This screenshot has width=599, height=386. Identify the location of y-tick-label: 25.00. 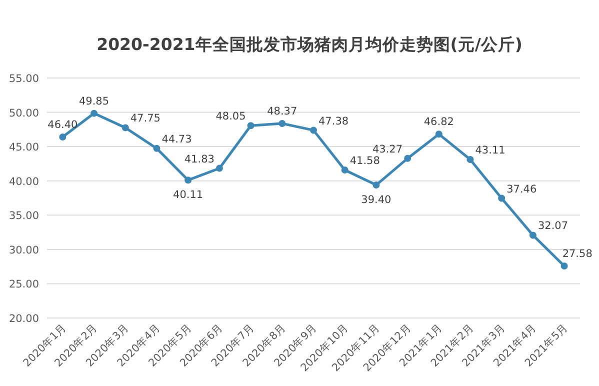
(23, 284).